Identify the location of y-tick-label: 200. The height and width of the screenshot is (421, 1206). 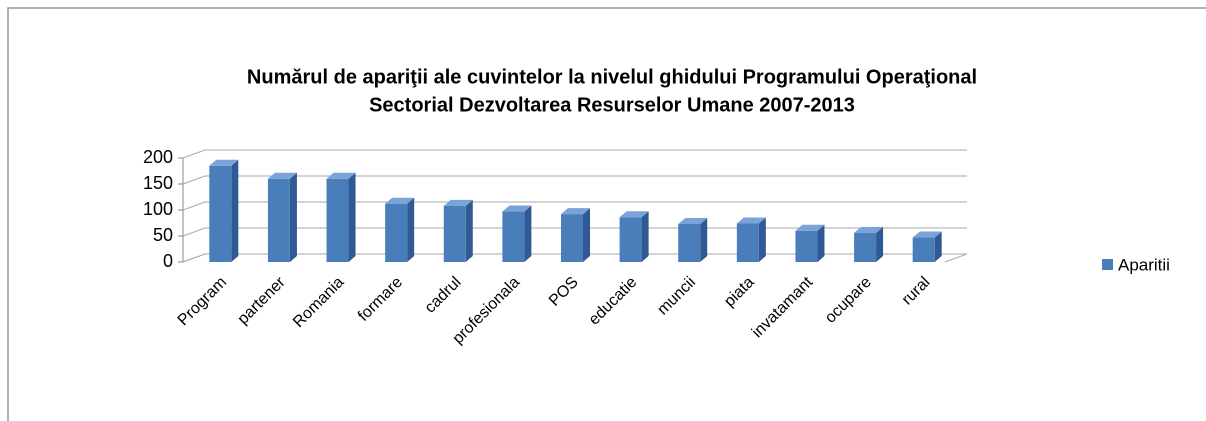
(158, 157).